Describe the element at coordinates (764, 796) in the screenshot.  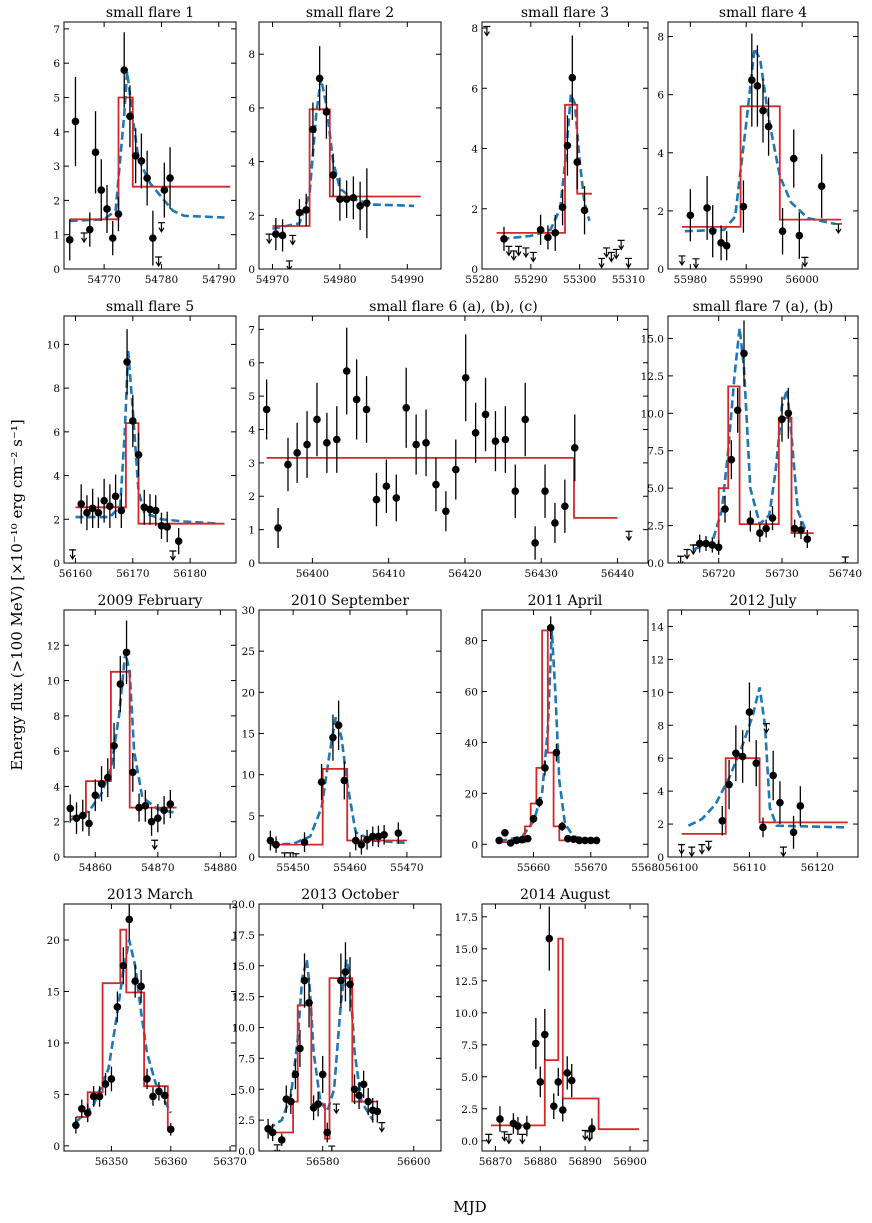
I see `binned-fit-step` at that location.